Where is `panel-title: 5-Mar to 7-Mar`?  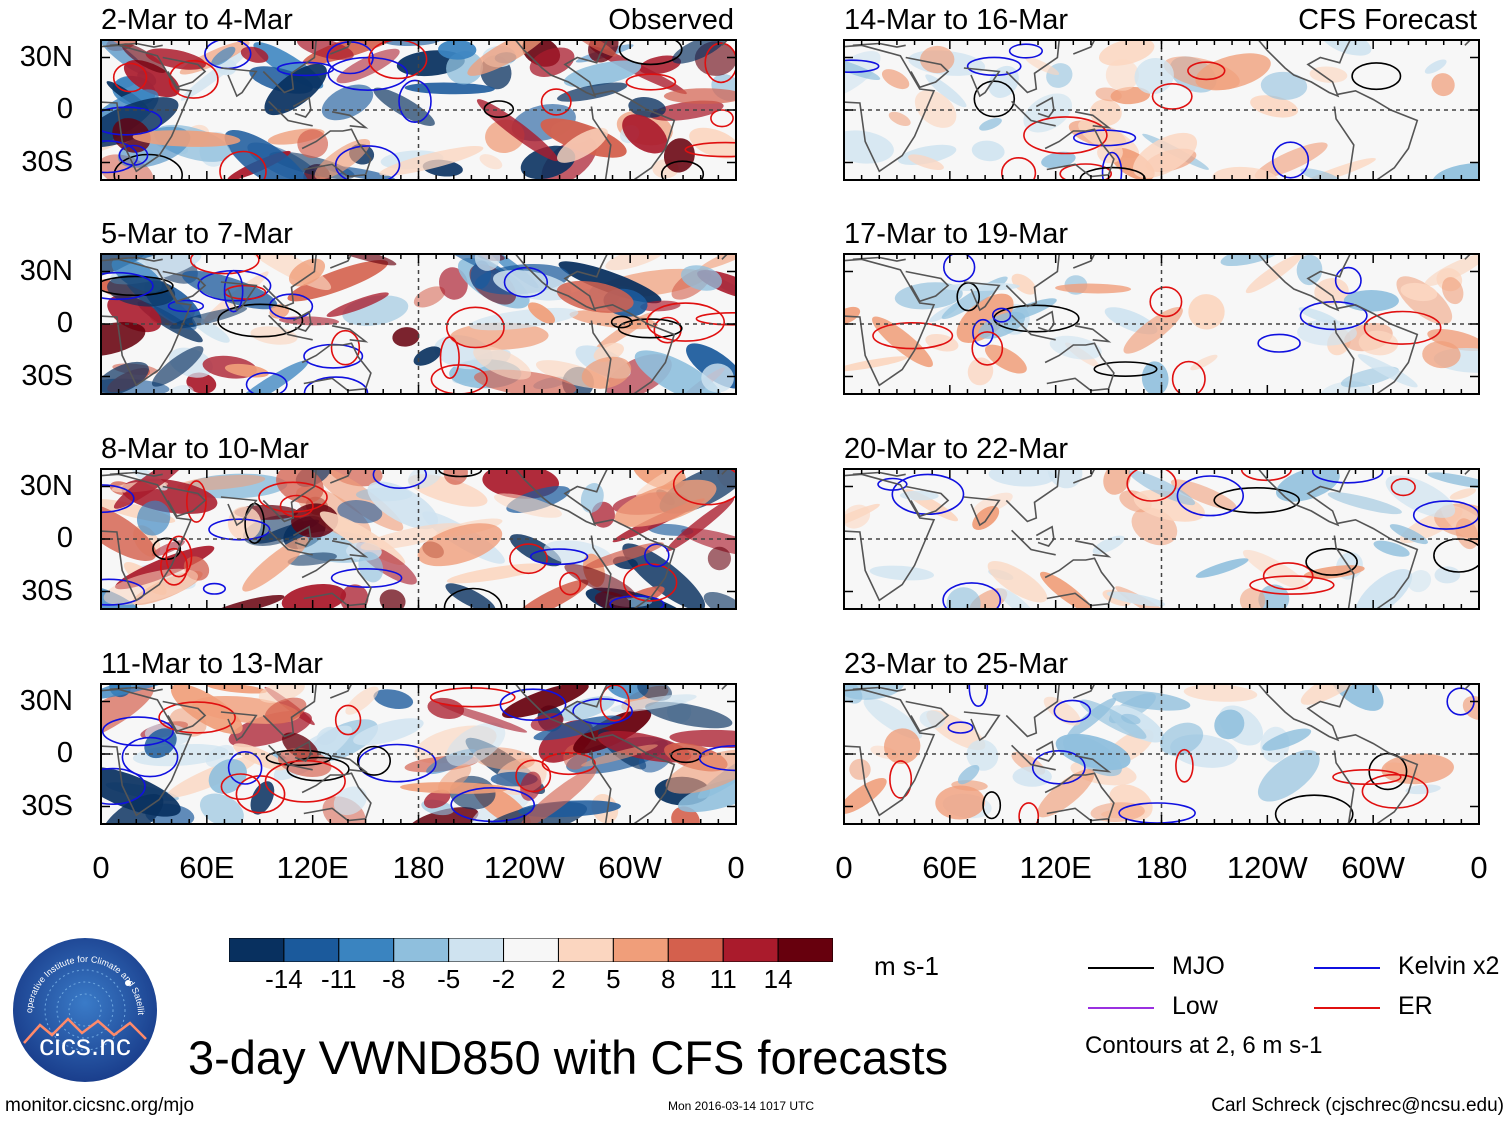
panel-title: 5-Mar to 7-Mar is located at coordinates (197, 234).